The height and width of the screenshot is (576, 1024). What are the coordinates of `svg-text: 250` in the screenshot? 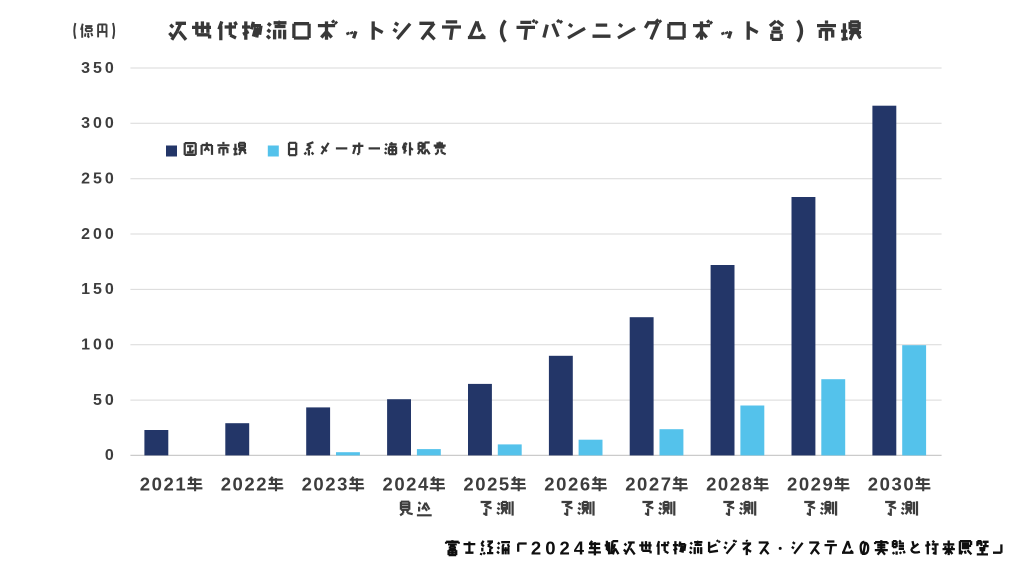 It's located at (99, 179).